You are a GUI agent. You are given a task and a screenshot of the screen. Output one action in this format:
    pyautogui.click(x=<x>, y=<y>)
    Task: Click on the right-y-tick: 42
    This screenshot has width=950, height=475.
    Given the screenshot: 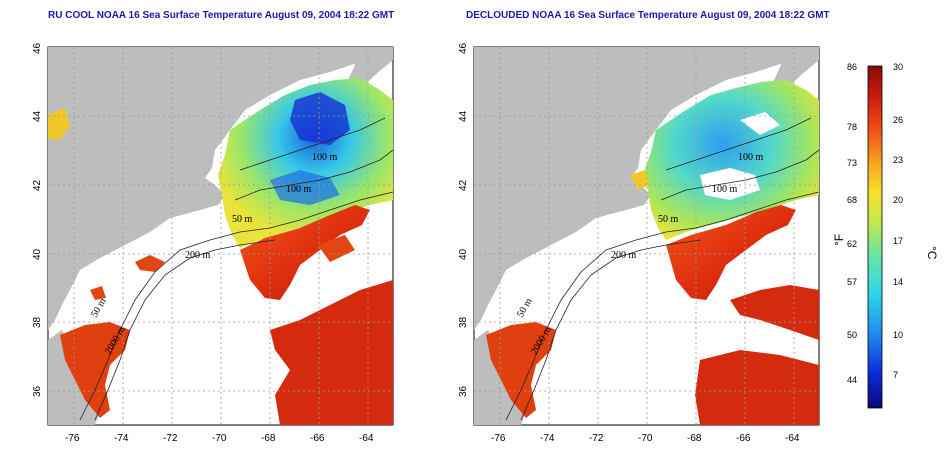 What is the action you would take?
    pyautogui.click(x=463, y=185)
    